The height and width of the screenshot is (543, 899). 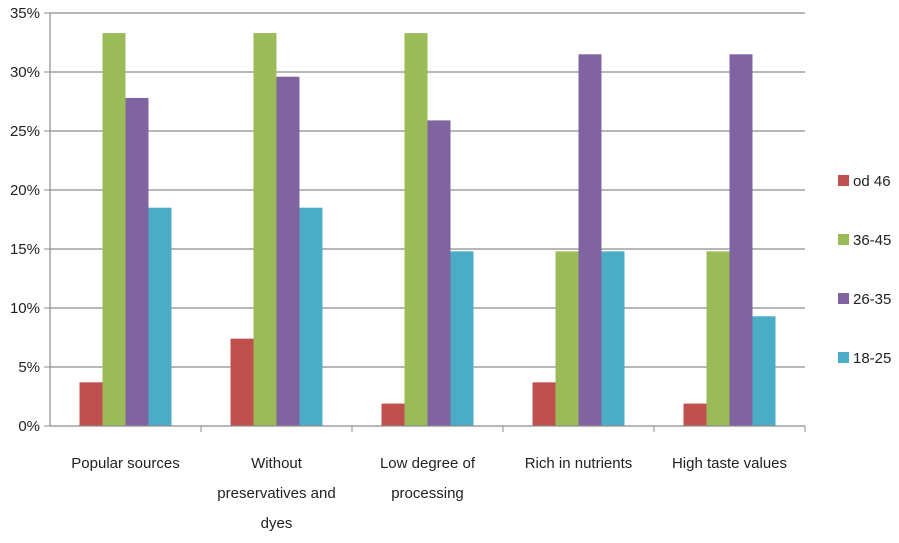 I want to click on x-category-label-line: preservatives and, so click(x=276, y=493).